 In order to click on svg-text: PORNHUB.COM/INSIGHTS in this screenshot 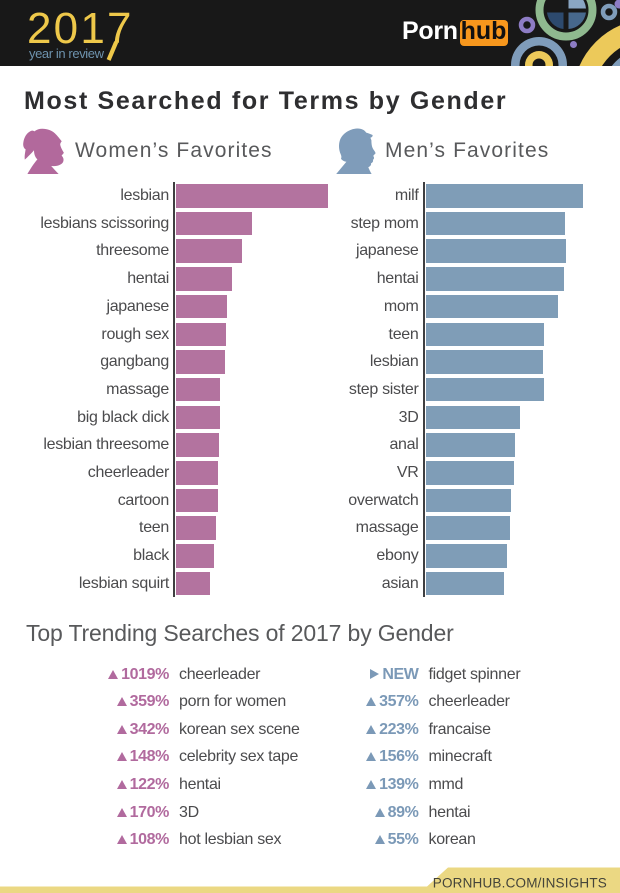, I will do `click(520, 883)`.